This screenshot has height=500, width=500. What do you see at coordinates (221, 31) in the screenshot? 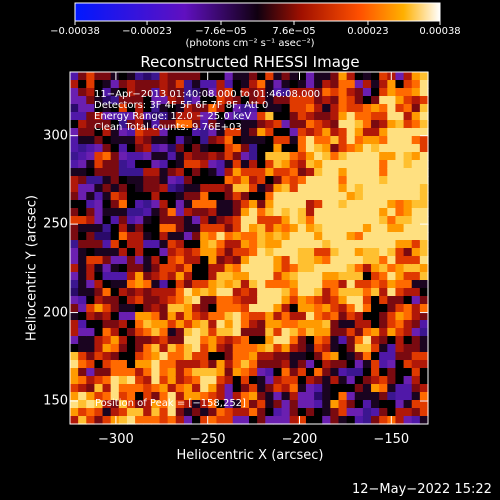
I see `colorbar-tick-label: −7.6e−05` at bounding box center [221, 31].